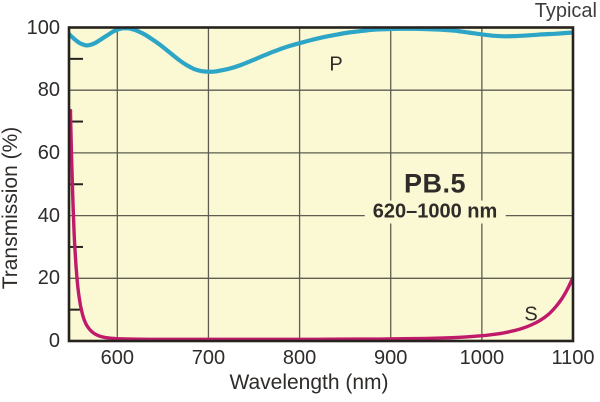 This screenshot has width=600, height=402. Describe the element at coordinates (54, 341) in the screenshot. I see `y-tick-label: 0` at that location.